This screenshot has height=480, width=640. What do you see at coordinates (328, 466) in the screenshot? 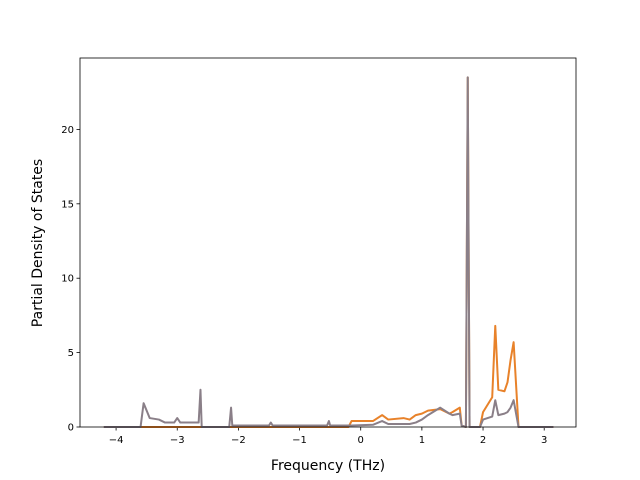
I see `x-axis-label: Frequency (THz)` at bounding box center [328, 466].